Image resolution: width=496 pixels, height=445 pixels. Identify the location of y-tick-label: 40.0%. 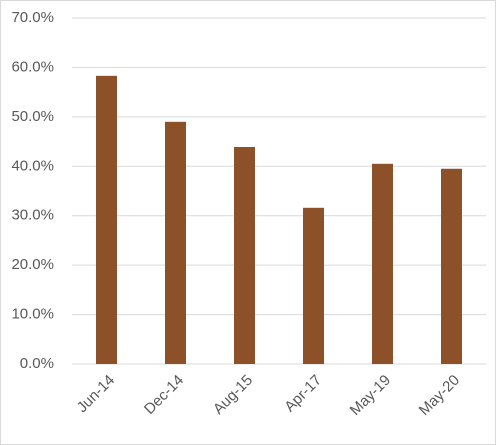
(32, 165).